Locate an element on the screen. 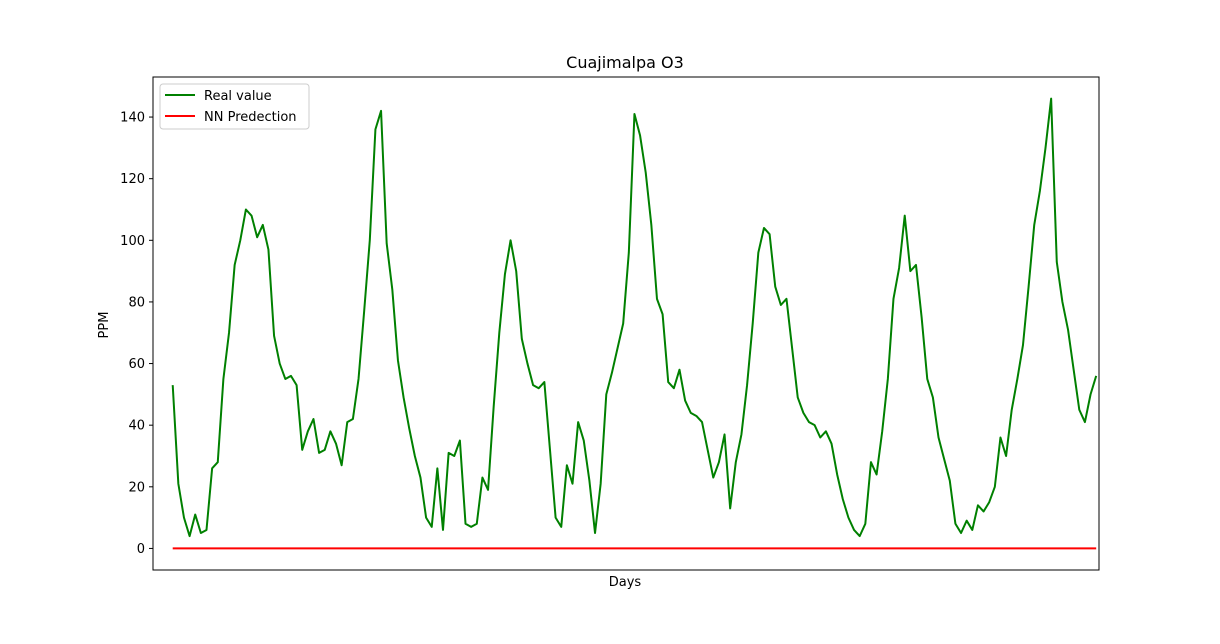 The image size is (1220, 644). y-tick-label: 120 is located at coordinates (132, 179).